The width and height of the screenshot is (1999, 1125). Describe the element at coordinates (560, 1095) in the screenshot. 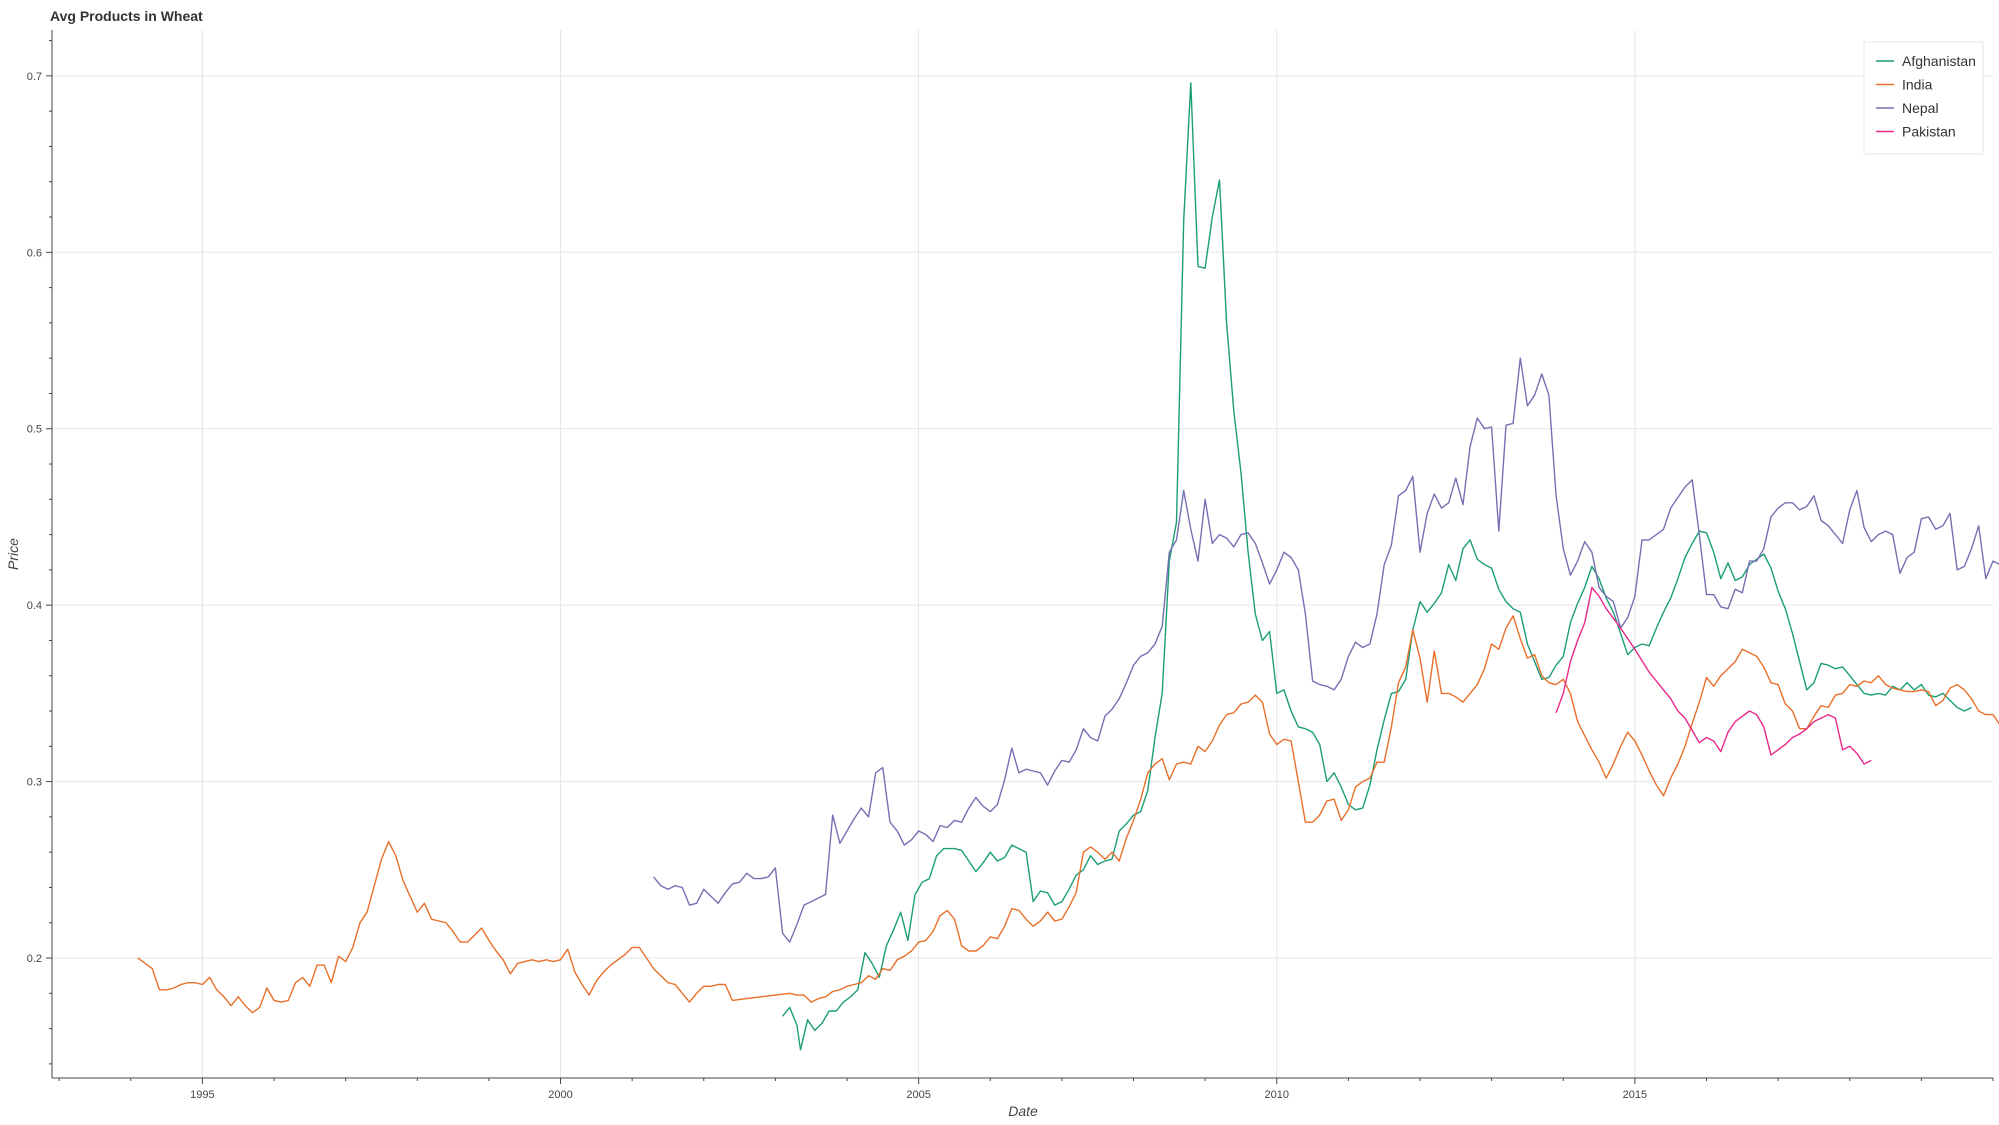

I see `x-tick-label: 2000` at that location.